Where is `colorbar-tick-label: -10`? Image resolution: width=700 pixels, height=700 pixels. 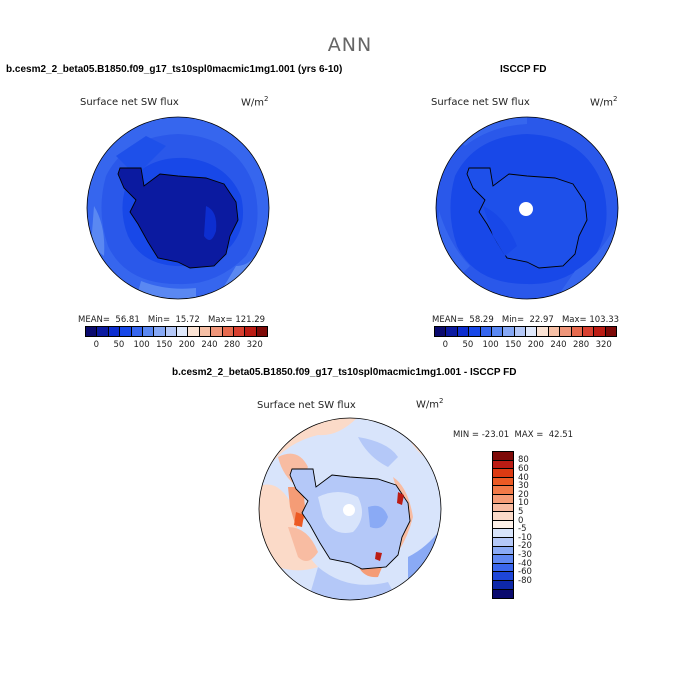 colorbar-tick-label: -10 is located at coordinates (525, 537).